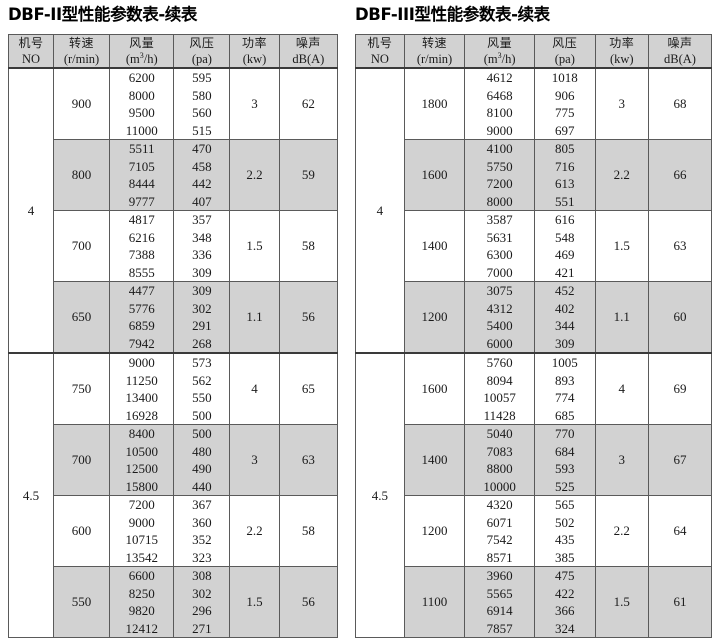  Describe the element at coordinates (202, 325) in the screenshot. I see `value: 291` at that location.